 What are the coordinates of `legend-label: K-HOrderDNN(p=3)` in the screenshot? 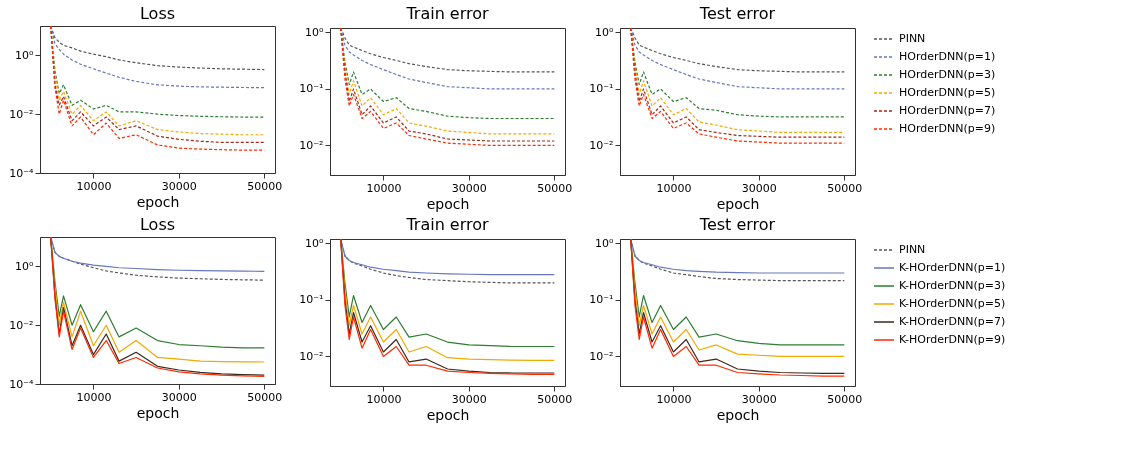 It's located at (952, 285).